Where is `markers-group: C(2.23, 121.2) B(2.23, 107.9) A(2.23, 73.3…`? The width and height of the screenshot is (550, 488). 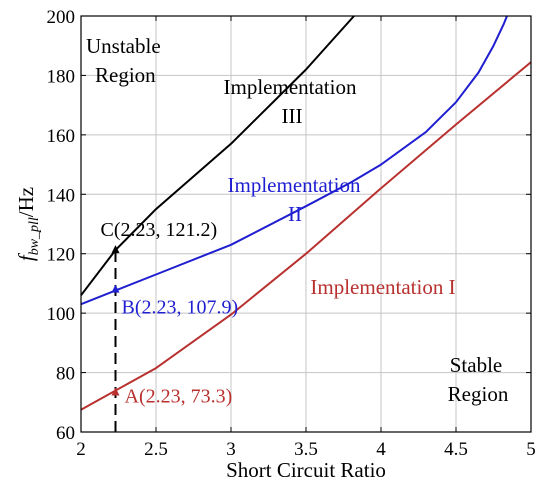 markers-group: C(2.23, 121.2) B(2.23, 107.9) A(2.23, 73.3… is located at coordinates (170, 313).